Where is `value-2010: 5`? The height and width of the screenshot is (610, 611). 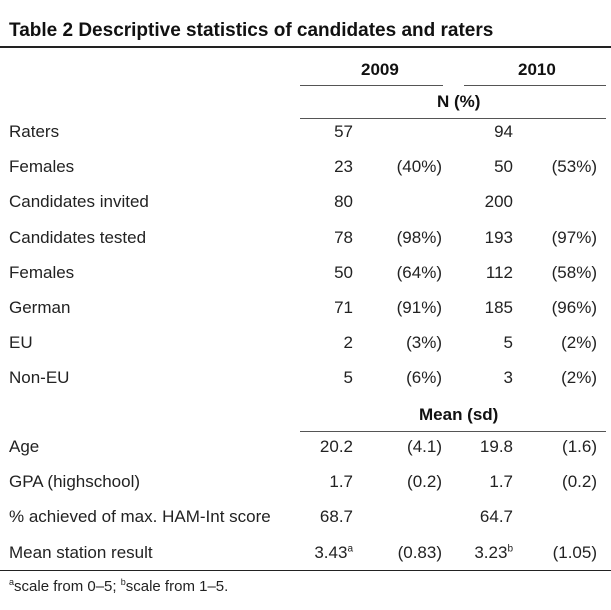 value-2010: 5 is located at coordinates (508, 343).